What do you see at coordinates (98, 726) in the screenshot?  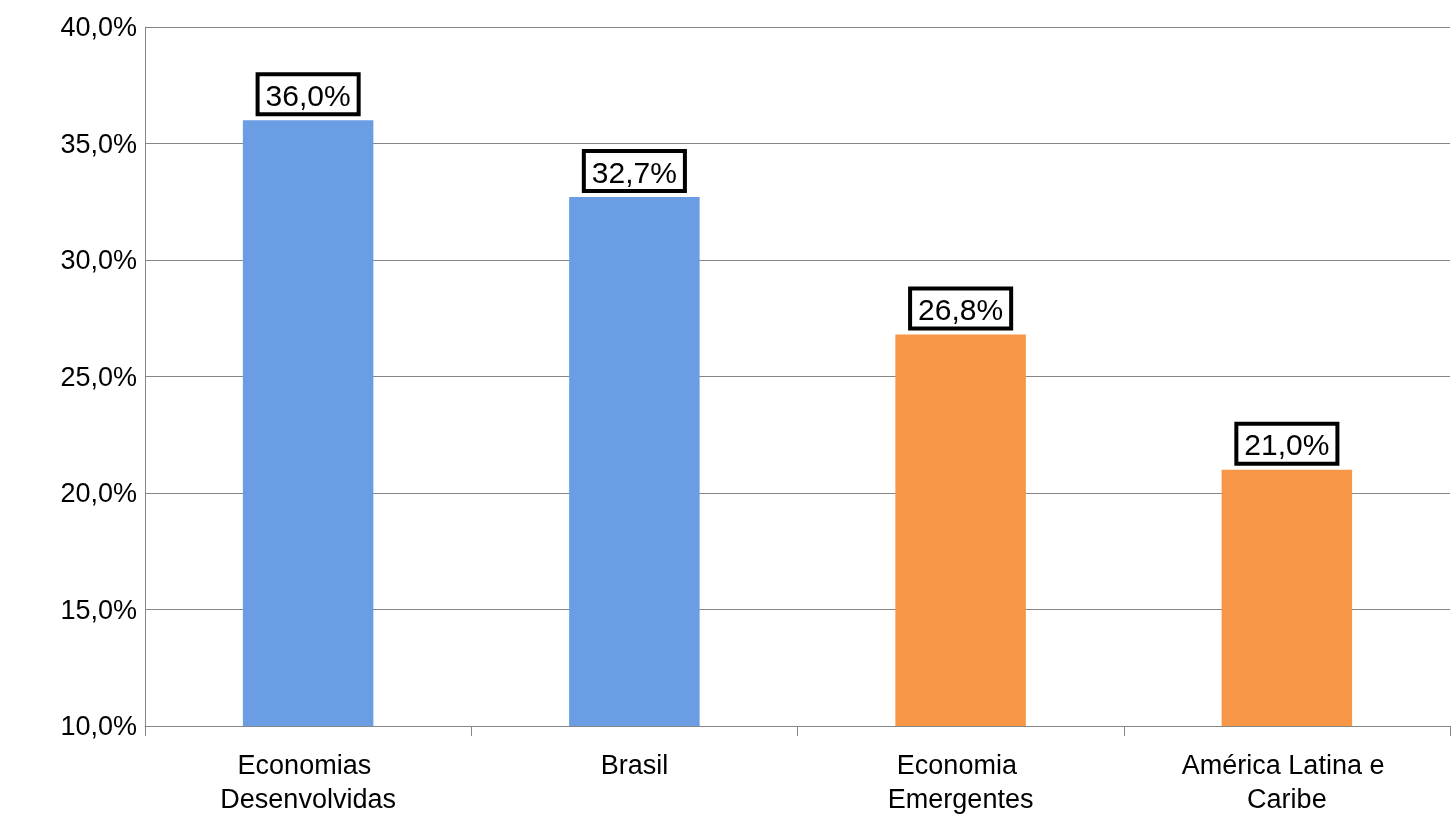 I see `y-tick-label: 10,0%` at bounding box center [98, 726].